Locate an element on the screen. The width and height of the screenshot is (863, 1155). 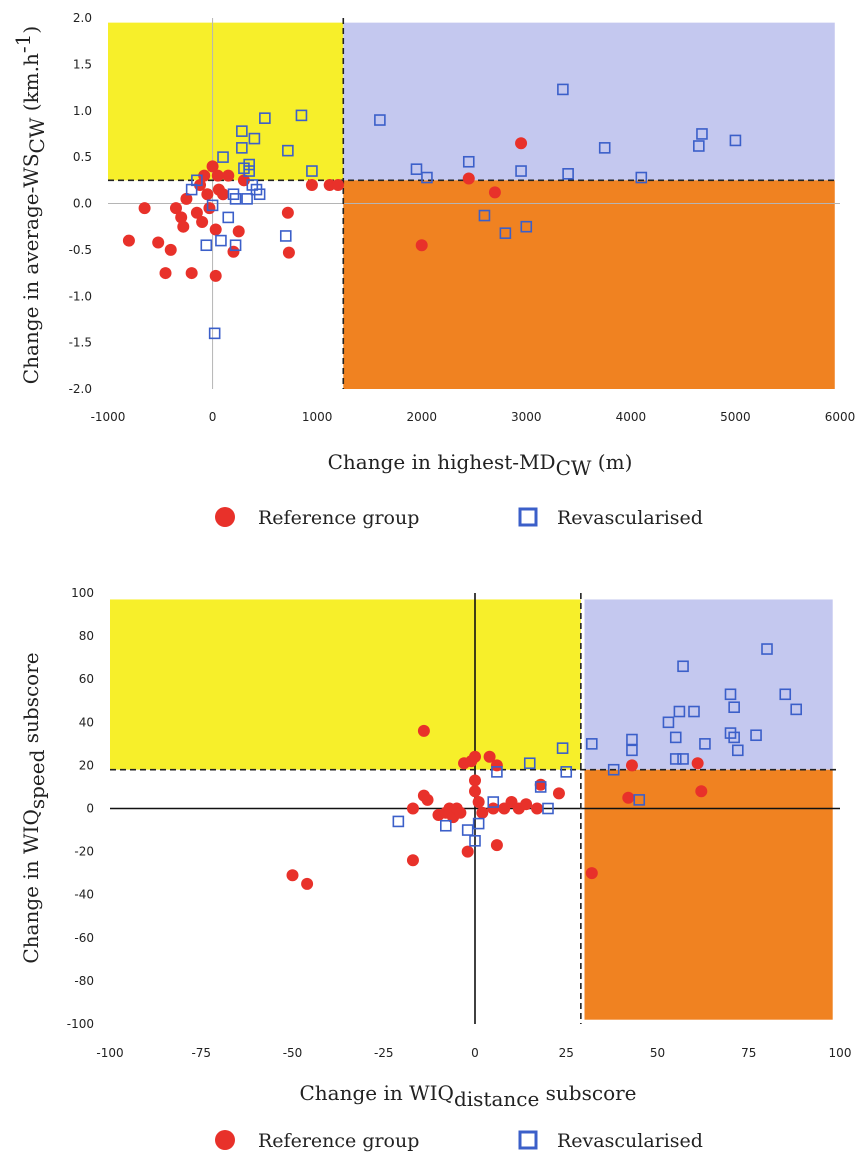
y-tick-label: 40 is located at coordinates (86, 722).